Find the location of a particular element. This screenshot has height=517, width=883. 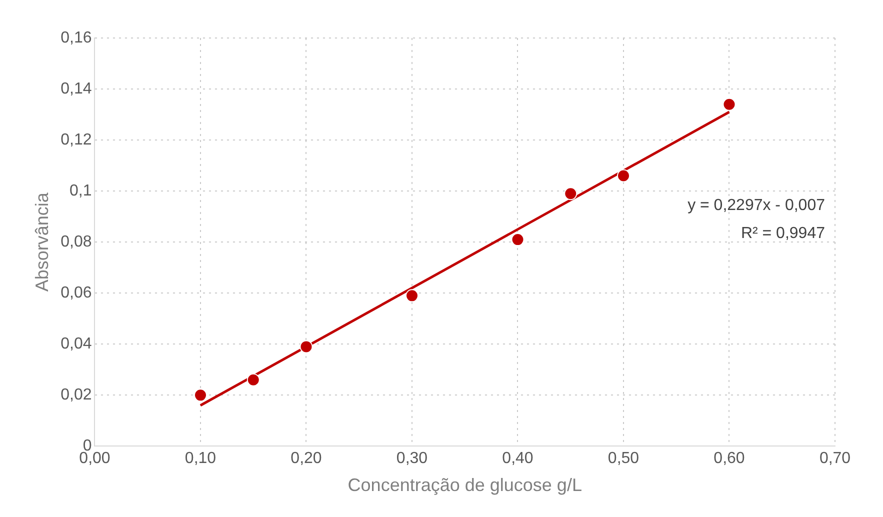

x-tick-label: 0,20 is located at coordinates (306, 459).